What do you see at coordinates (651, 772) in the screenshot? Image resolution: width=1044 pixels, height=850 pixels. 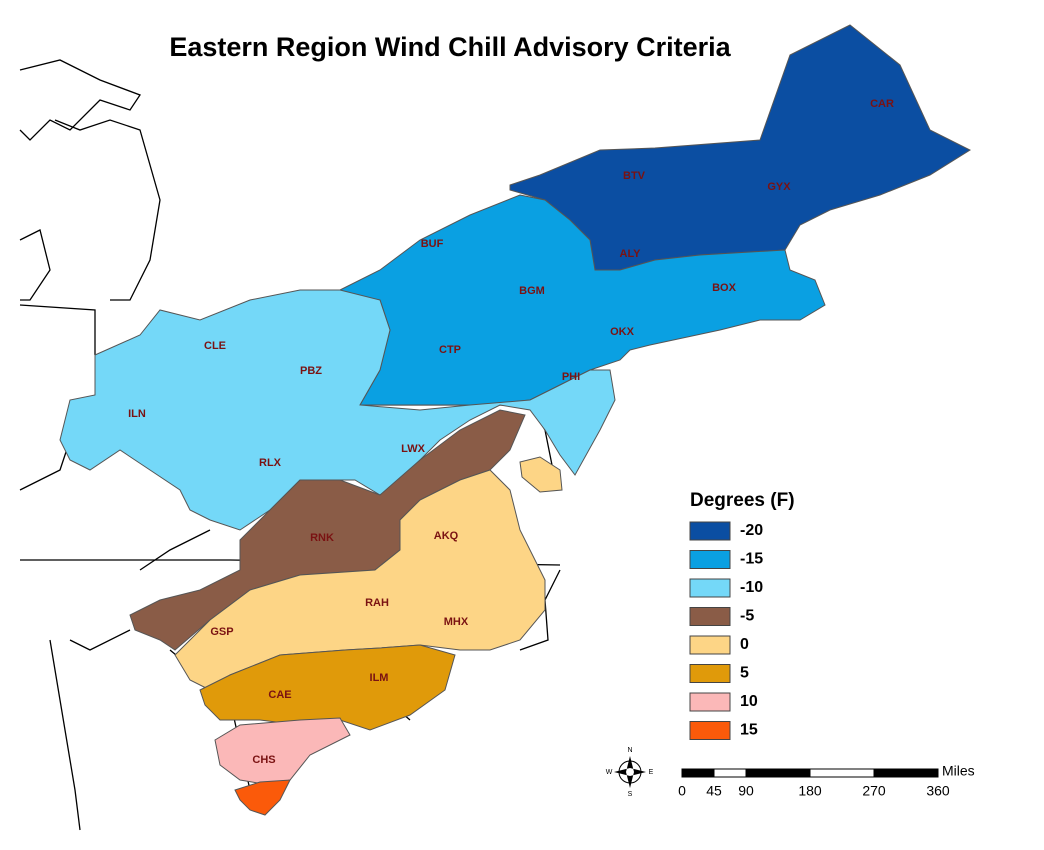 I see `compass-east: E` at bounding box center [651, 772].